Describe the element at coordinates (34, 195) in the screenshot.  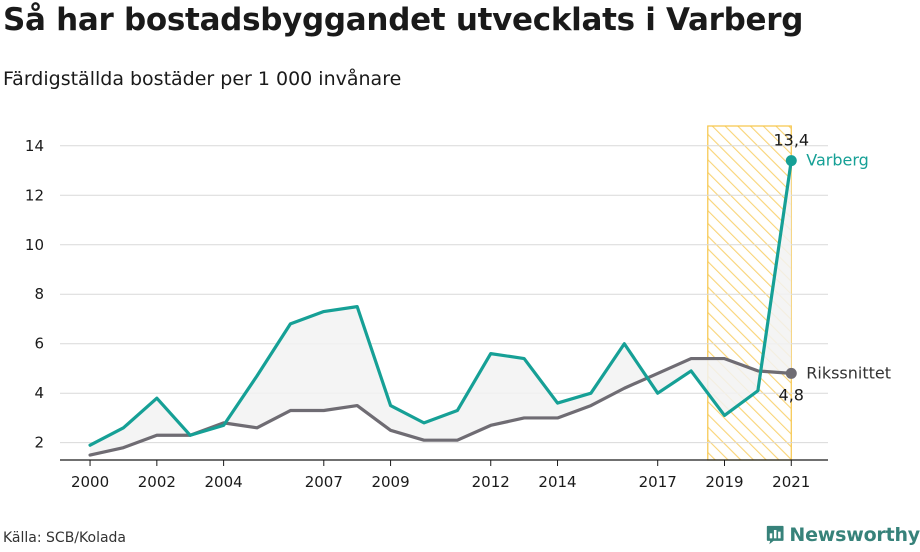
I see `y-tick-label: 12` at that location.